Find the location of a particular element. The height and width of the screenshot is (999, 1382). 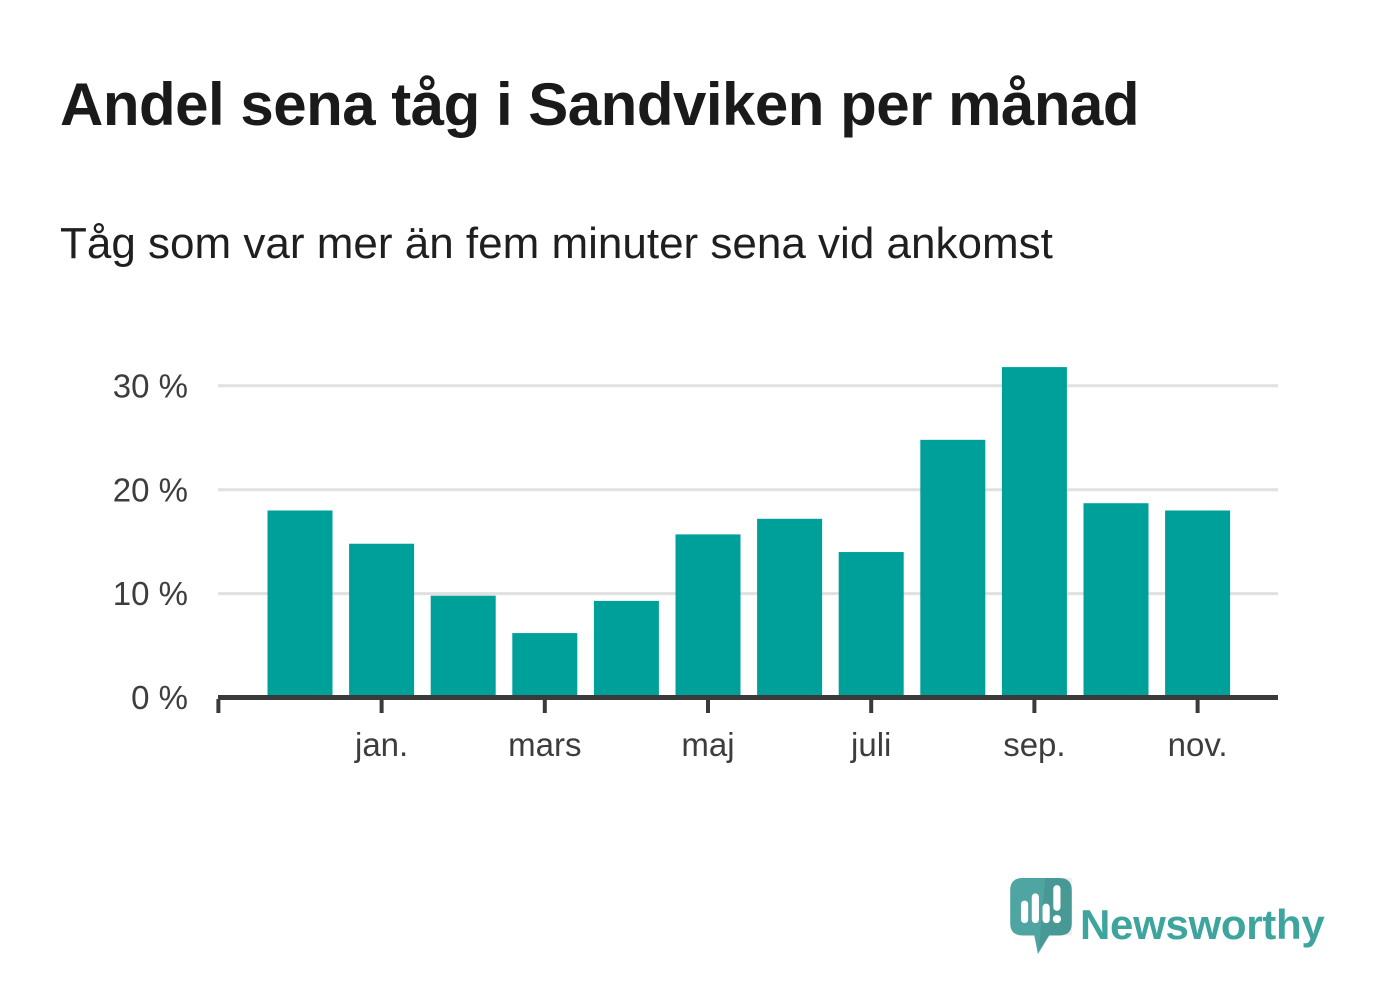

y-tick-label: 30 % is located at coordinates (150, 385).